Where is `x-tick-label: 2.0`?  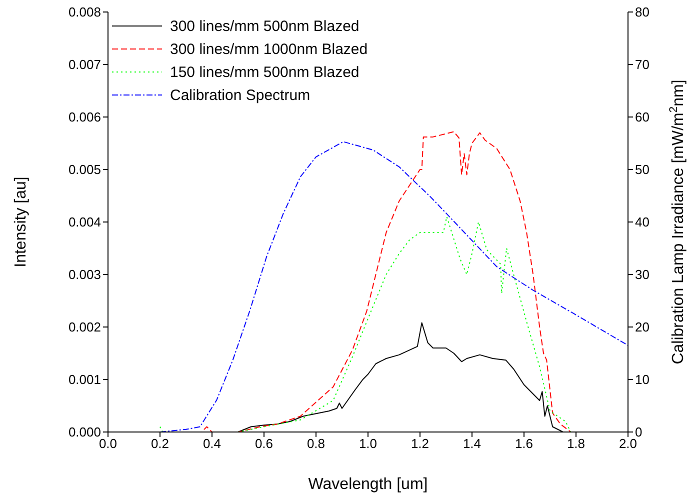
x-tick-label: 2.0 is located at coordinates (628, 444).